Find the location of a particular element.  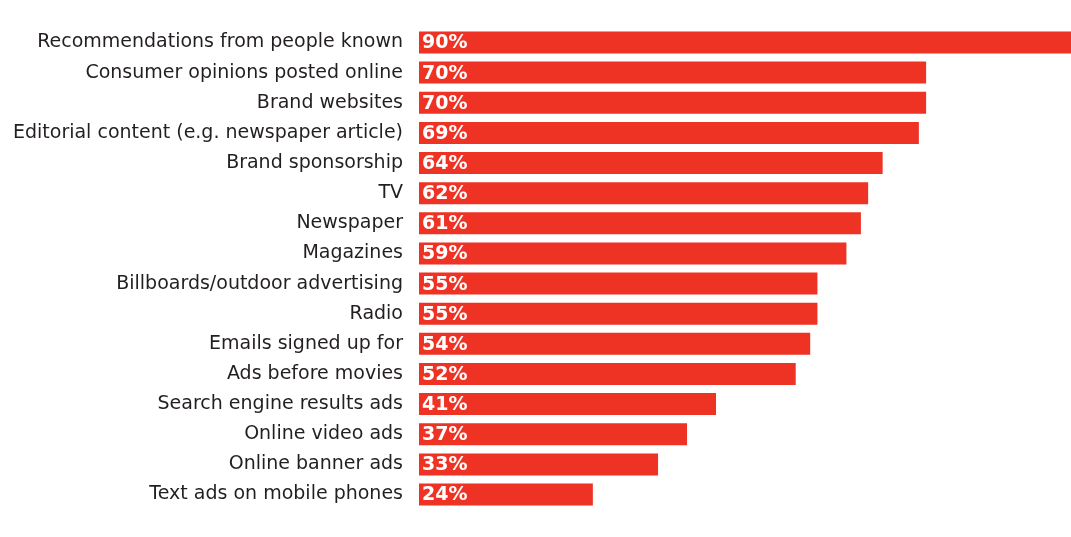

y-tick-label: Newspaper is located at coordinates (350, 221).